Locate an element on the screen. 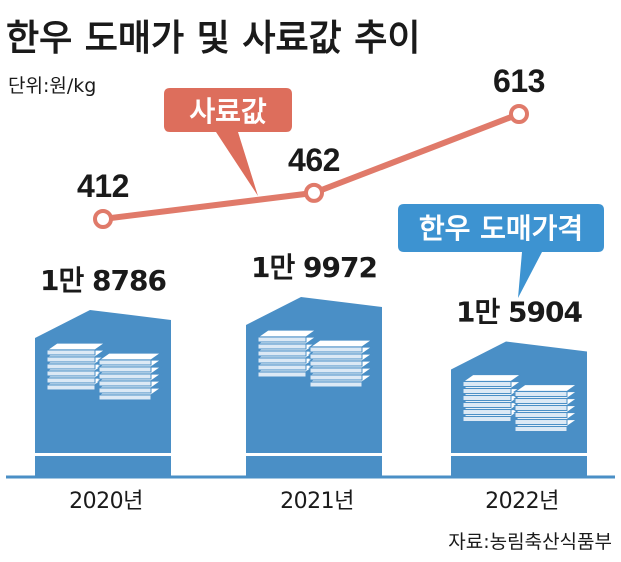 Image resolution: width=621 pixels, height=562 pixels. chart-title: 한우 도매가 및 사료값 추이 is located at coordinates (213, 38).